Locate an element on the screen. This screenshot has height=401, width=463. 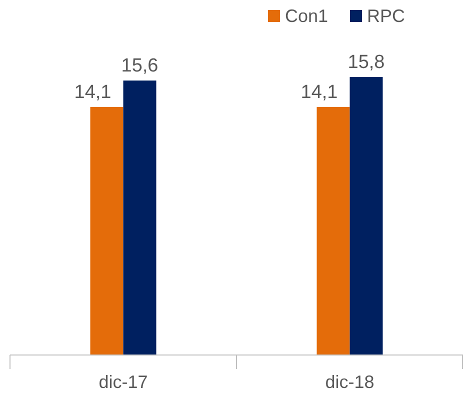
data-label: 15,8 is located at coordinates (366, 63).